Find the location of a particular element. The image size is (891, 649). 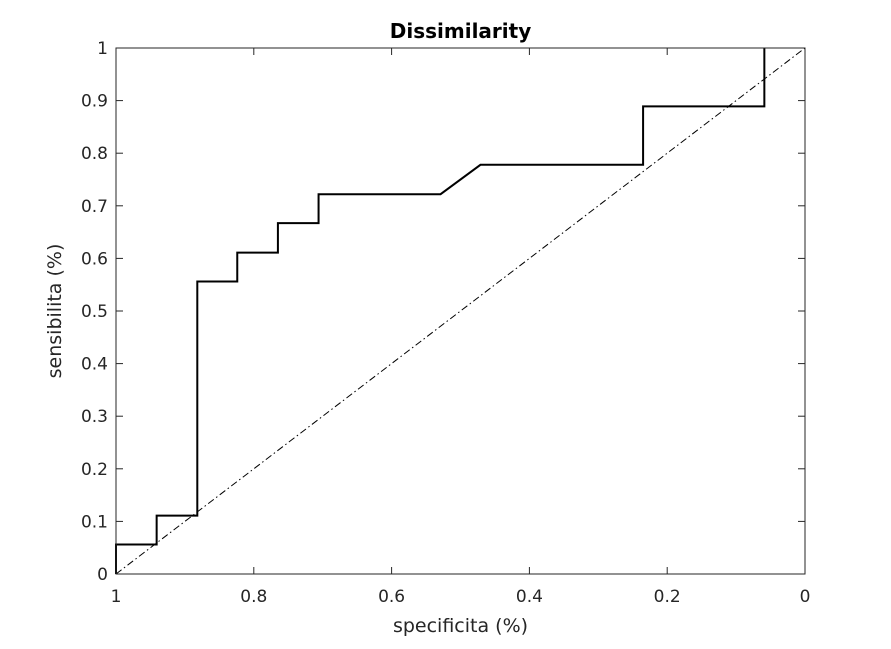

x-tick-label: 0.8 is located at coordinates (253, 597).